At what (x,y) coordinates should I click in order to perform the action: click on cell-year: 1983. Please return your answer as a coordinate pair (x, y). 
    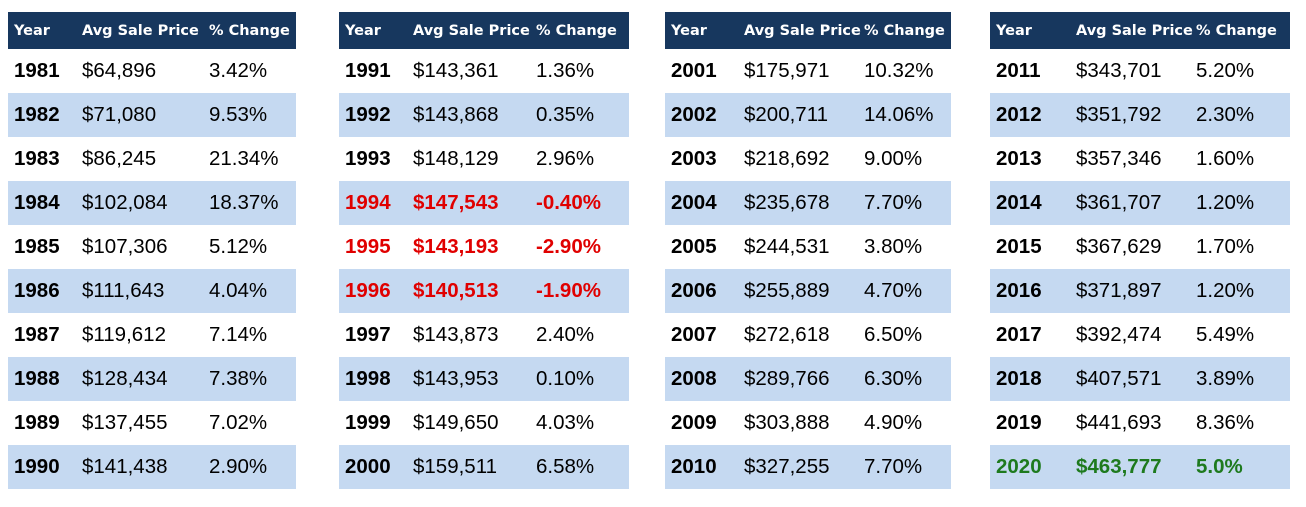
    Looking at the image, I should click on (37, 158).